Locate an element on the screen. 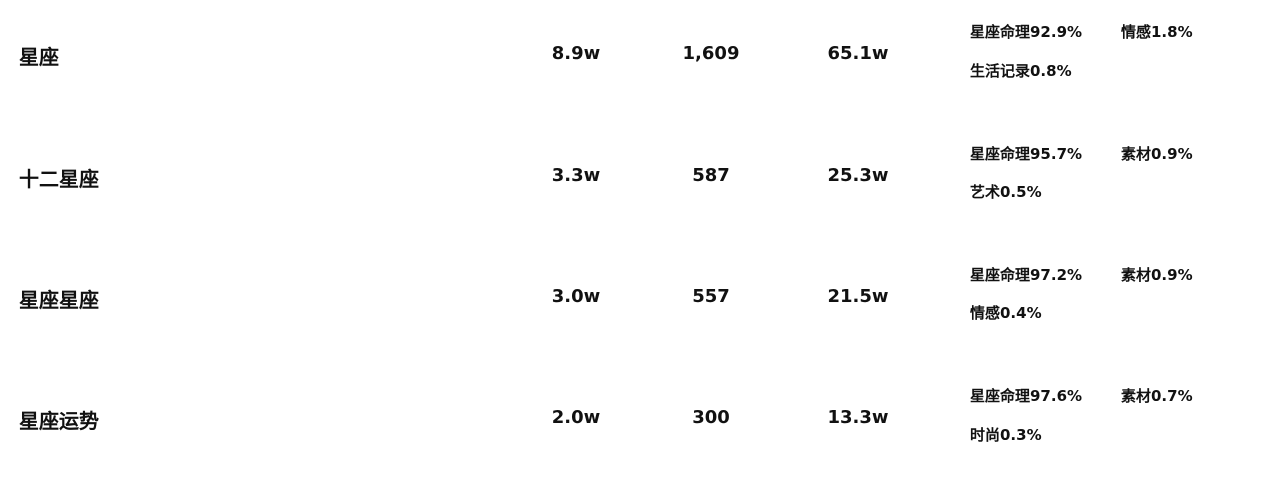  metric-b: 300 is located at coordinates (711, 417).